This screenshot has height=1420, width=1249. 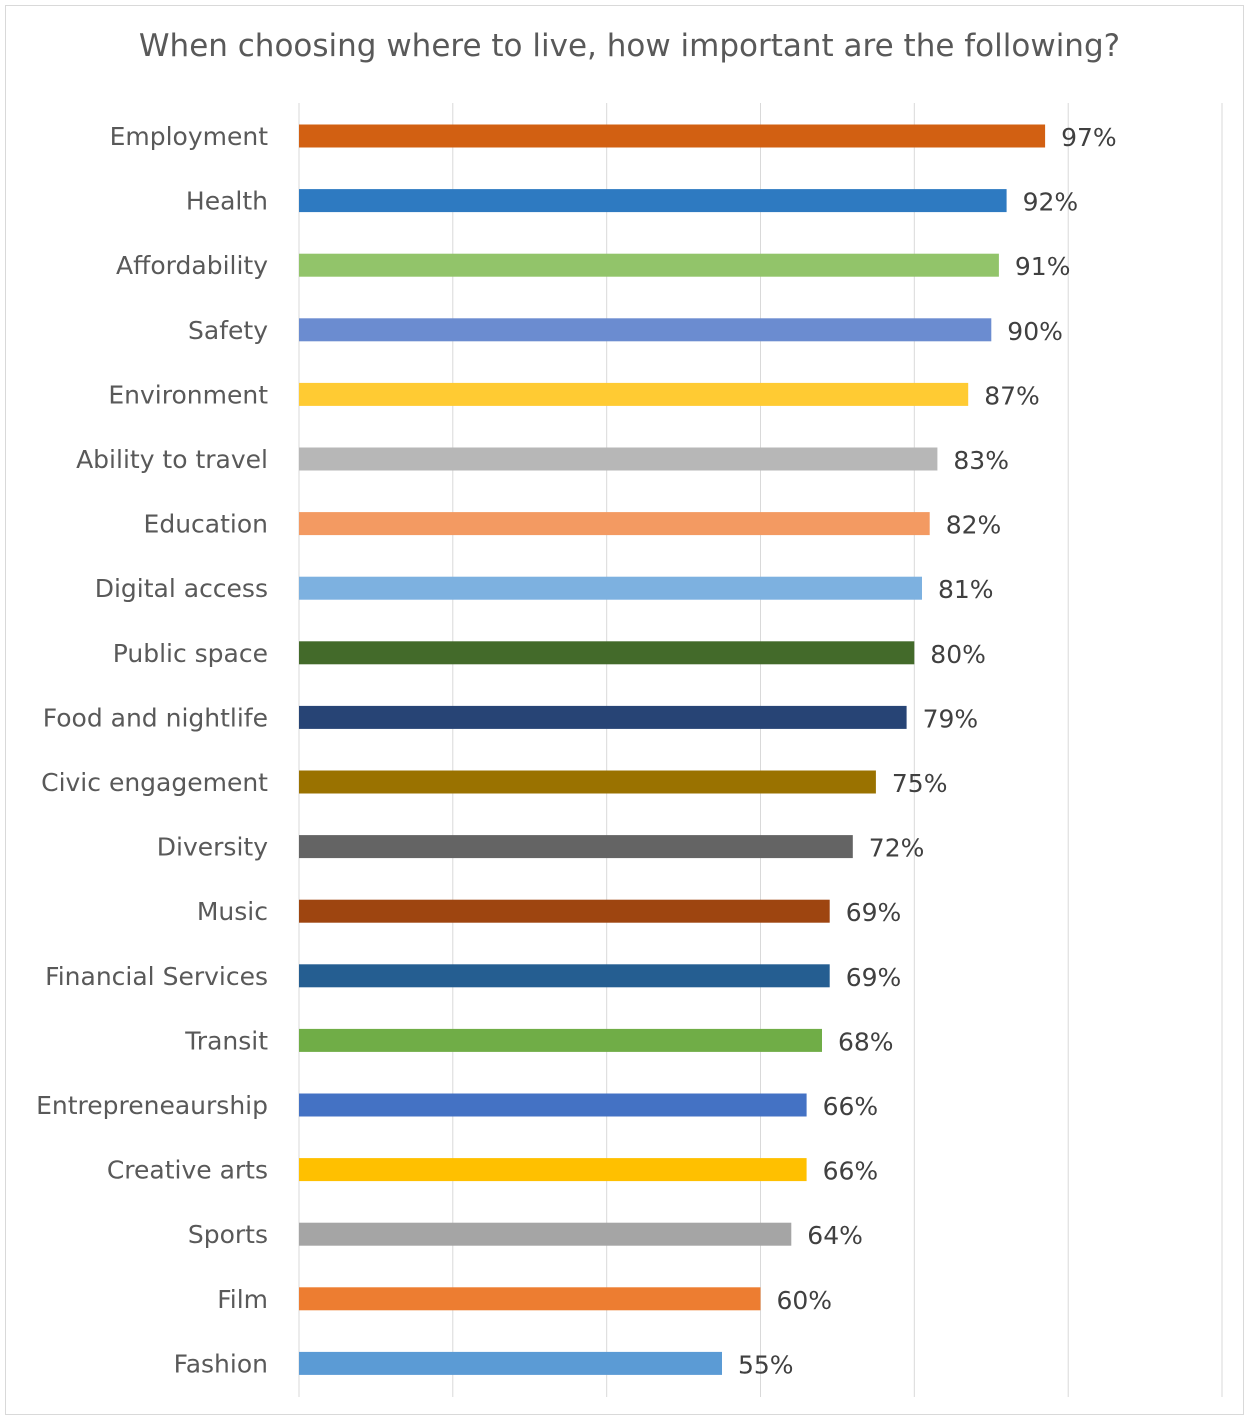 I want to click on data-label: 91%, so click(x=1043, y=266).